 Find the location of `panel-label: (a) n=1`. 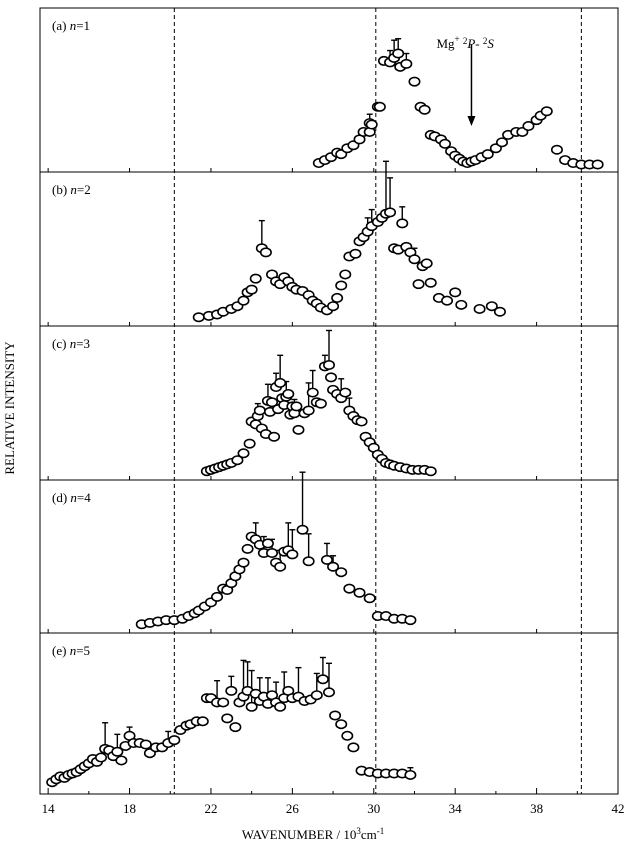

panel-label: (a) n=1 is located at coordinates (71, 25).